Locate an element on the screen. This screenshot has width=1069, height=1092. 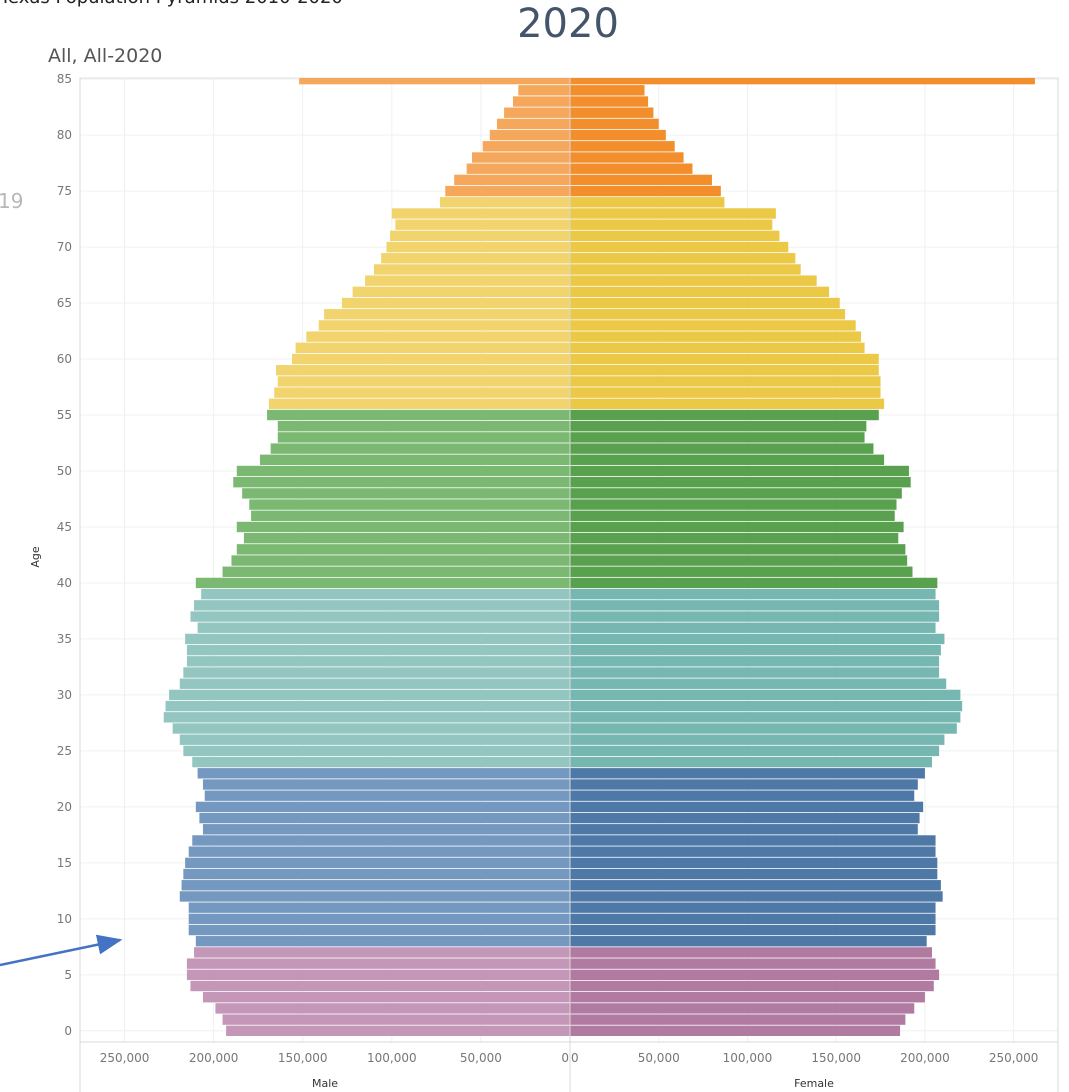
y-tick-label: 30 is located at coordinates (64, 695).